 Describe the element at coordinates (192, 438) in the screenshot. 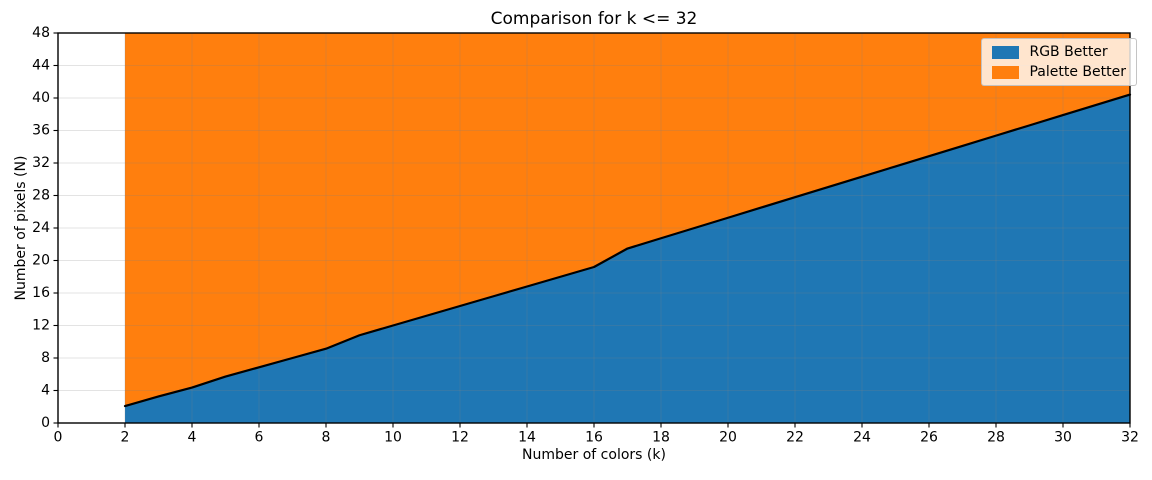

I see `x-tick-label: 4` at that location.